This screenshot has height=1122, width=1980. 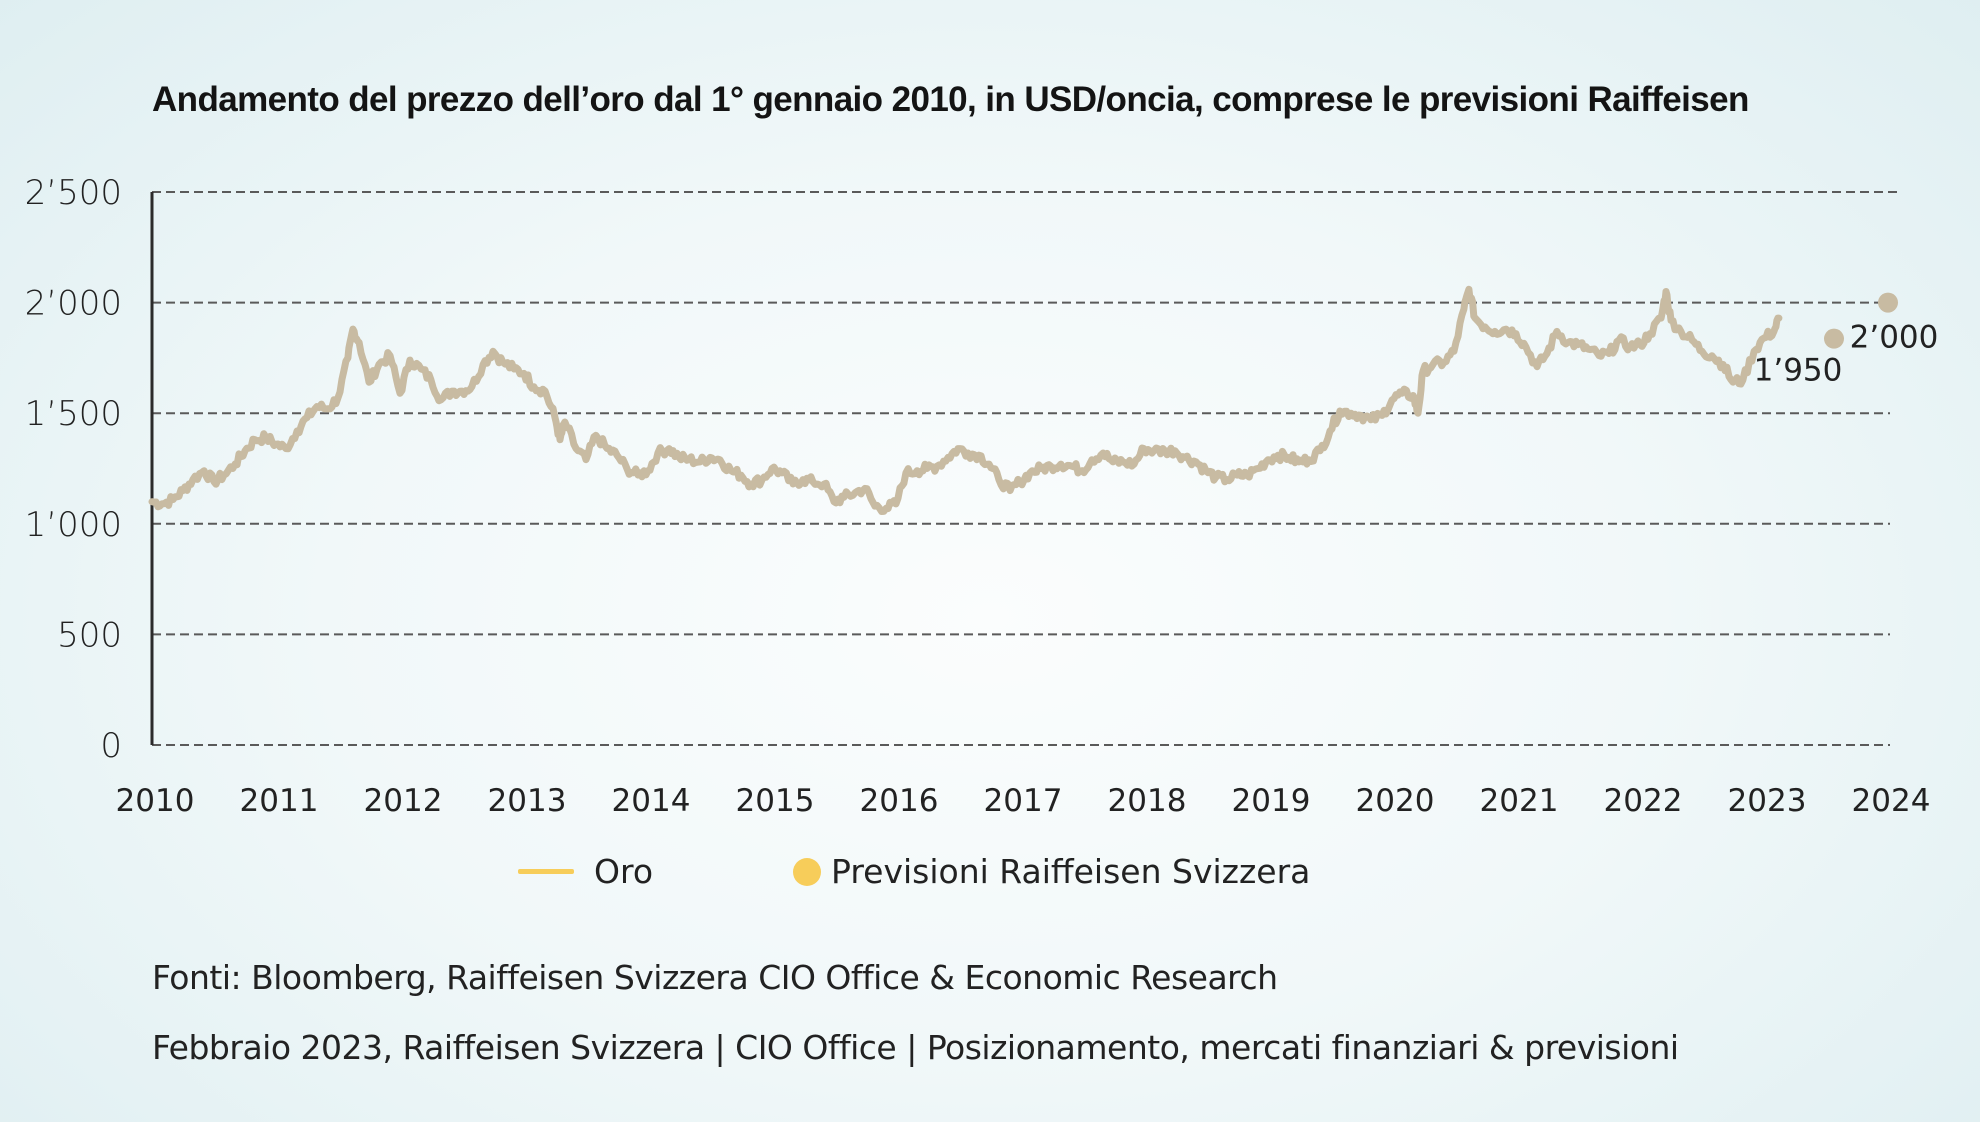 I want to click on y-tick-label: 2’500, so click(x=73, y=193).